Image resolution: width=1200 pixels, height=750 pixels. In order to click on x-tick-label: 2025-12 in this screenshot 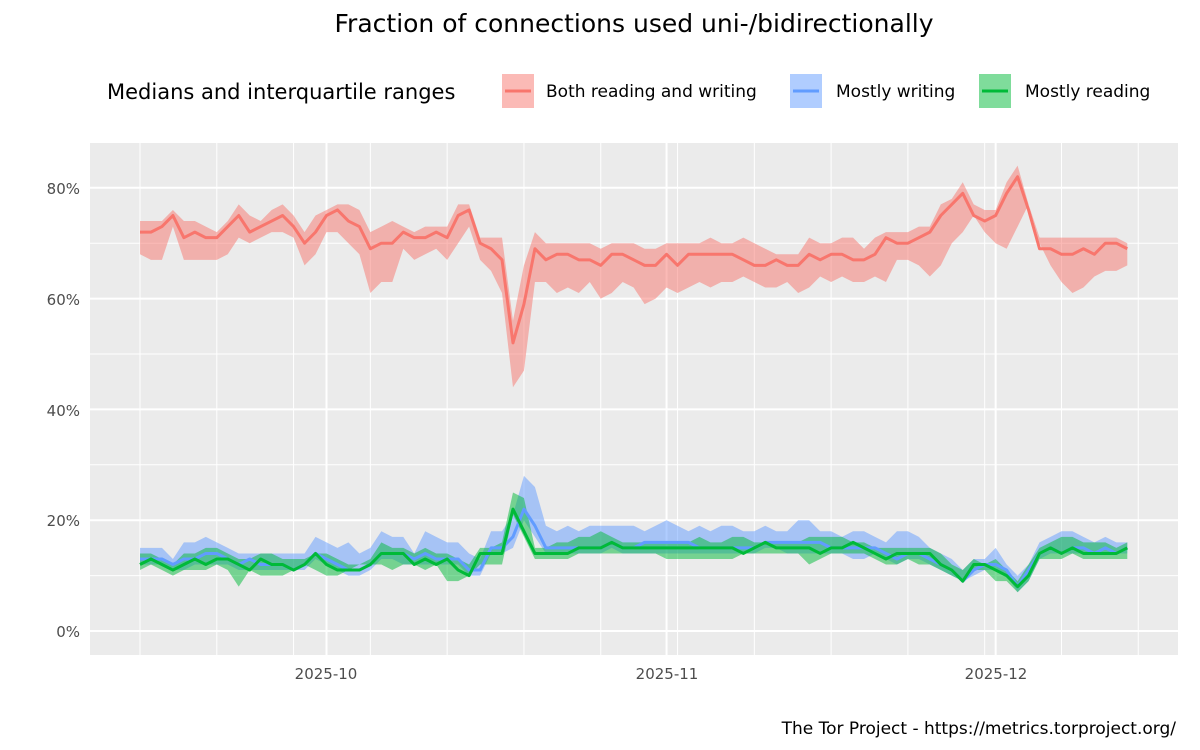, I will do `click(996, 674)`.